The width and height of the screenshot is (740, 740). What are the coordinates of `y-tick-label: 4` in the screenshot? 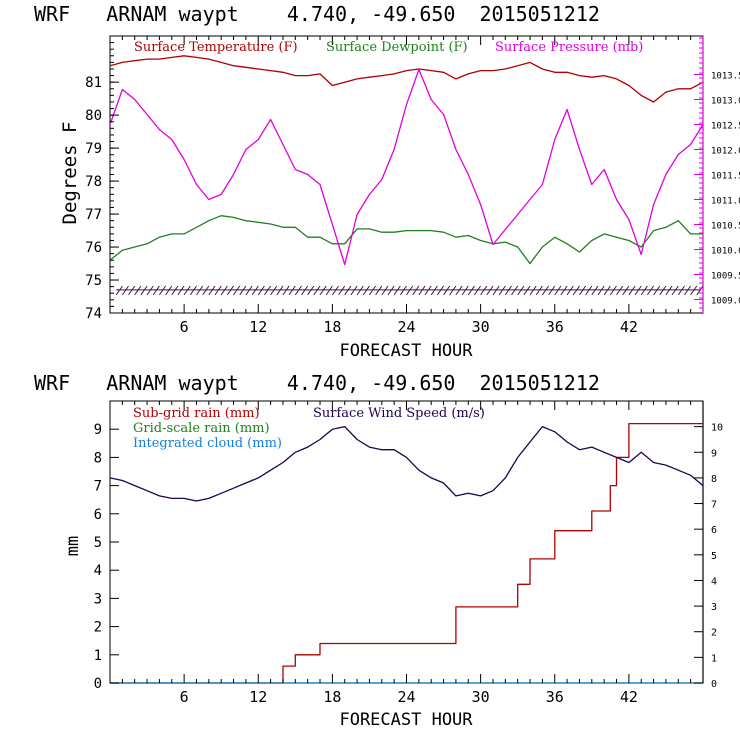 It's located at (98, 571).